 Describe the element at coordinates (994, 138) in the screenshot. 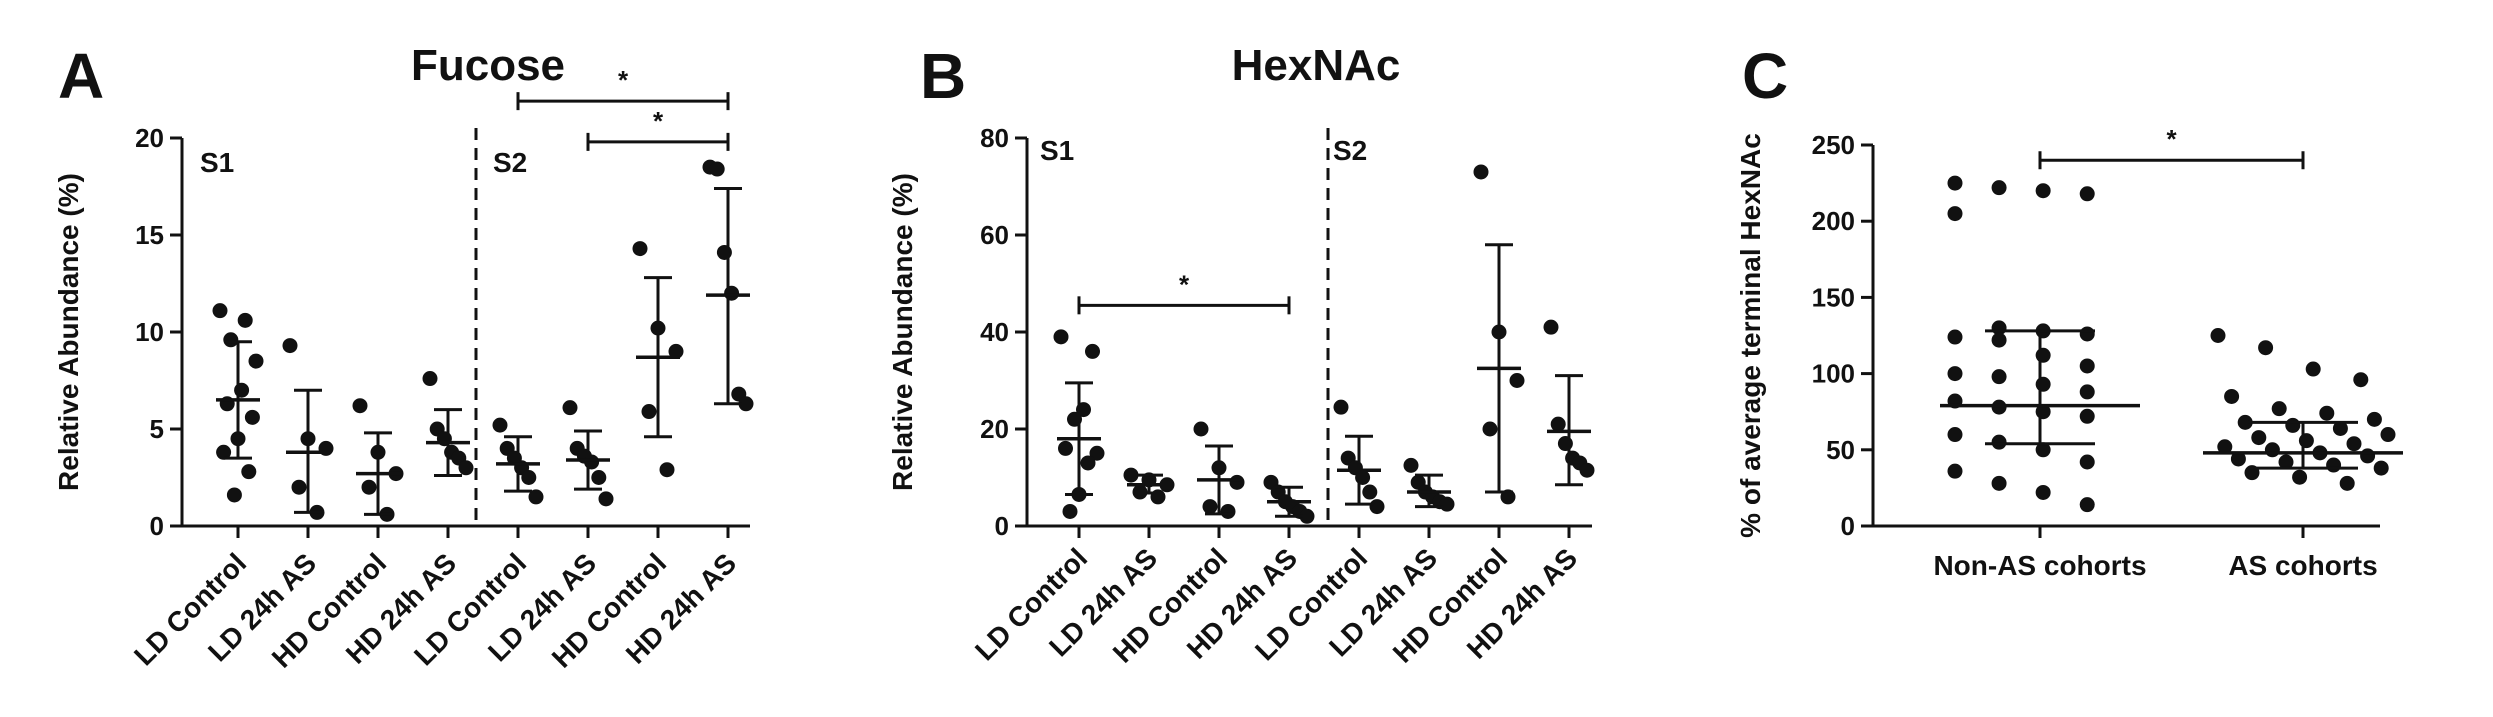

I see `y-tick-label: 80` at that location.